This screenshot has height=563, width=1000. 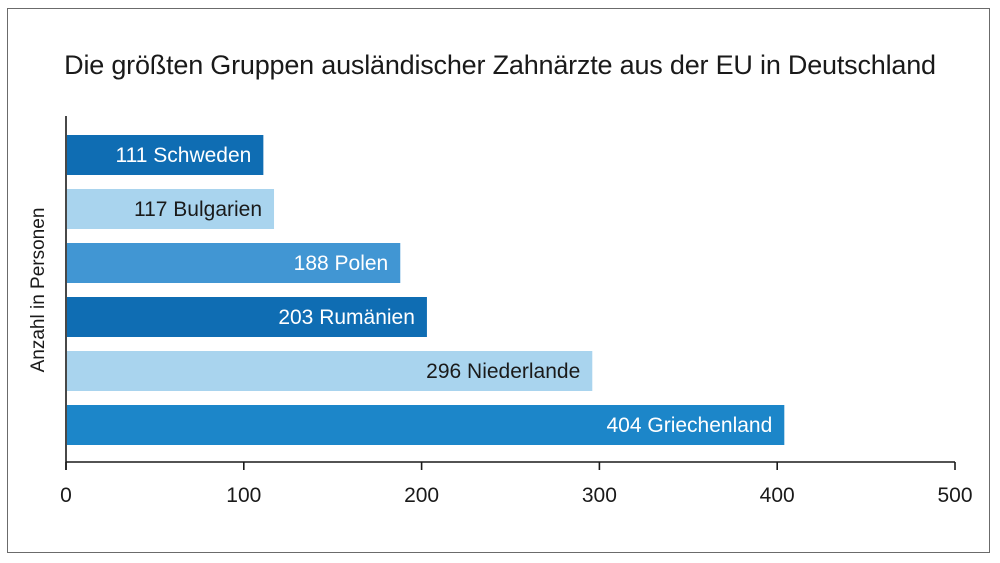 I want to click on bar-schweden, so click(x=165, y=155).